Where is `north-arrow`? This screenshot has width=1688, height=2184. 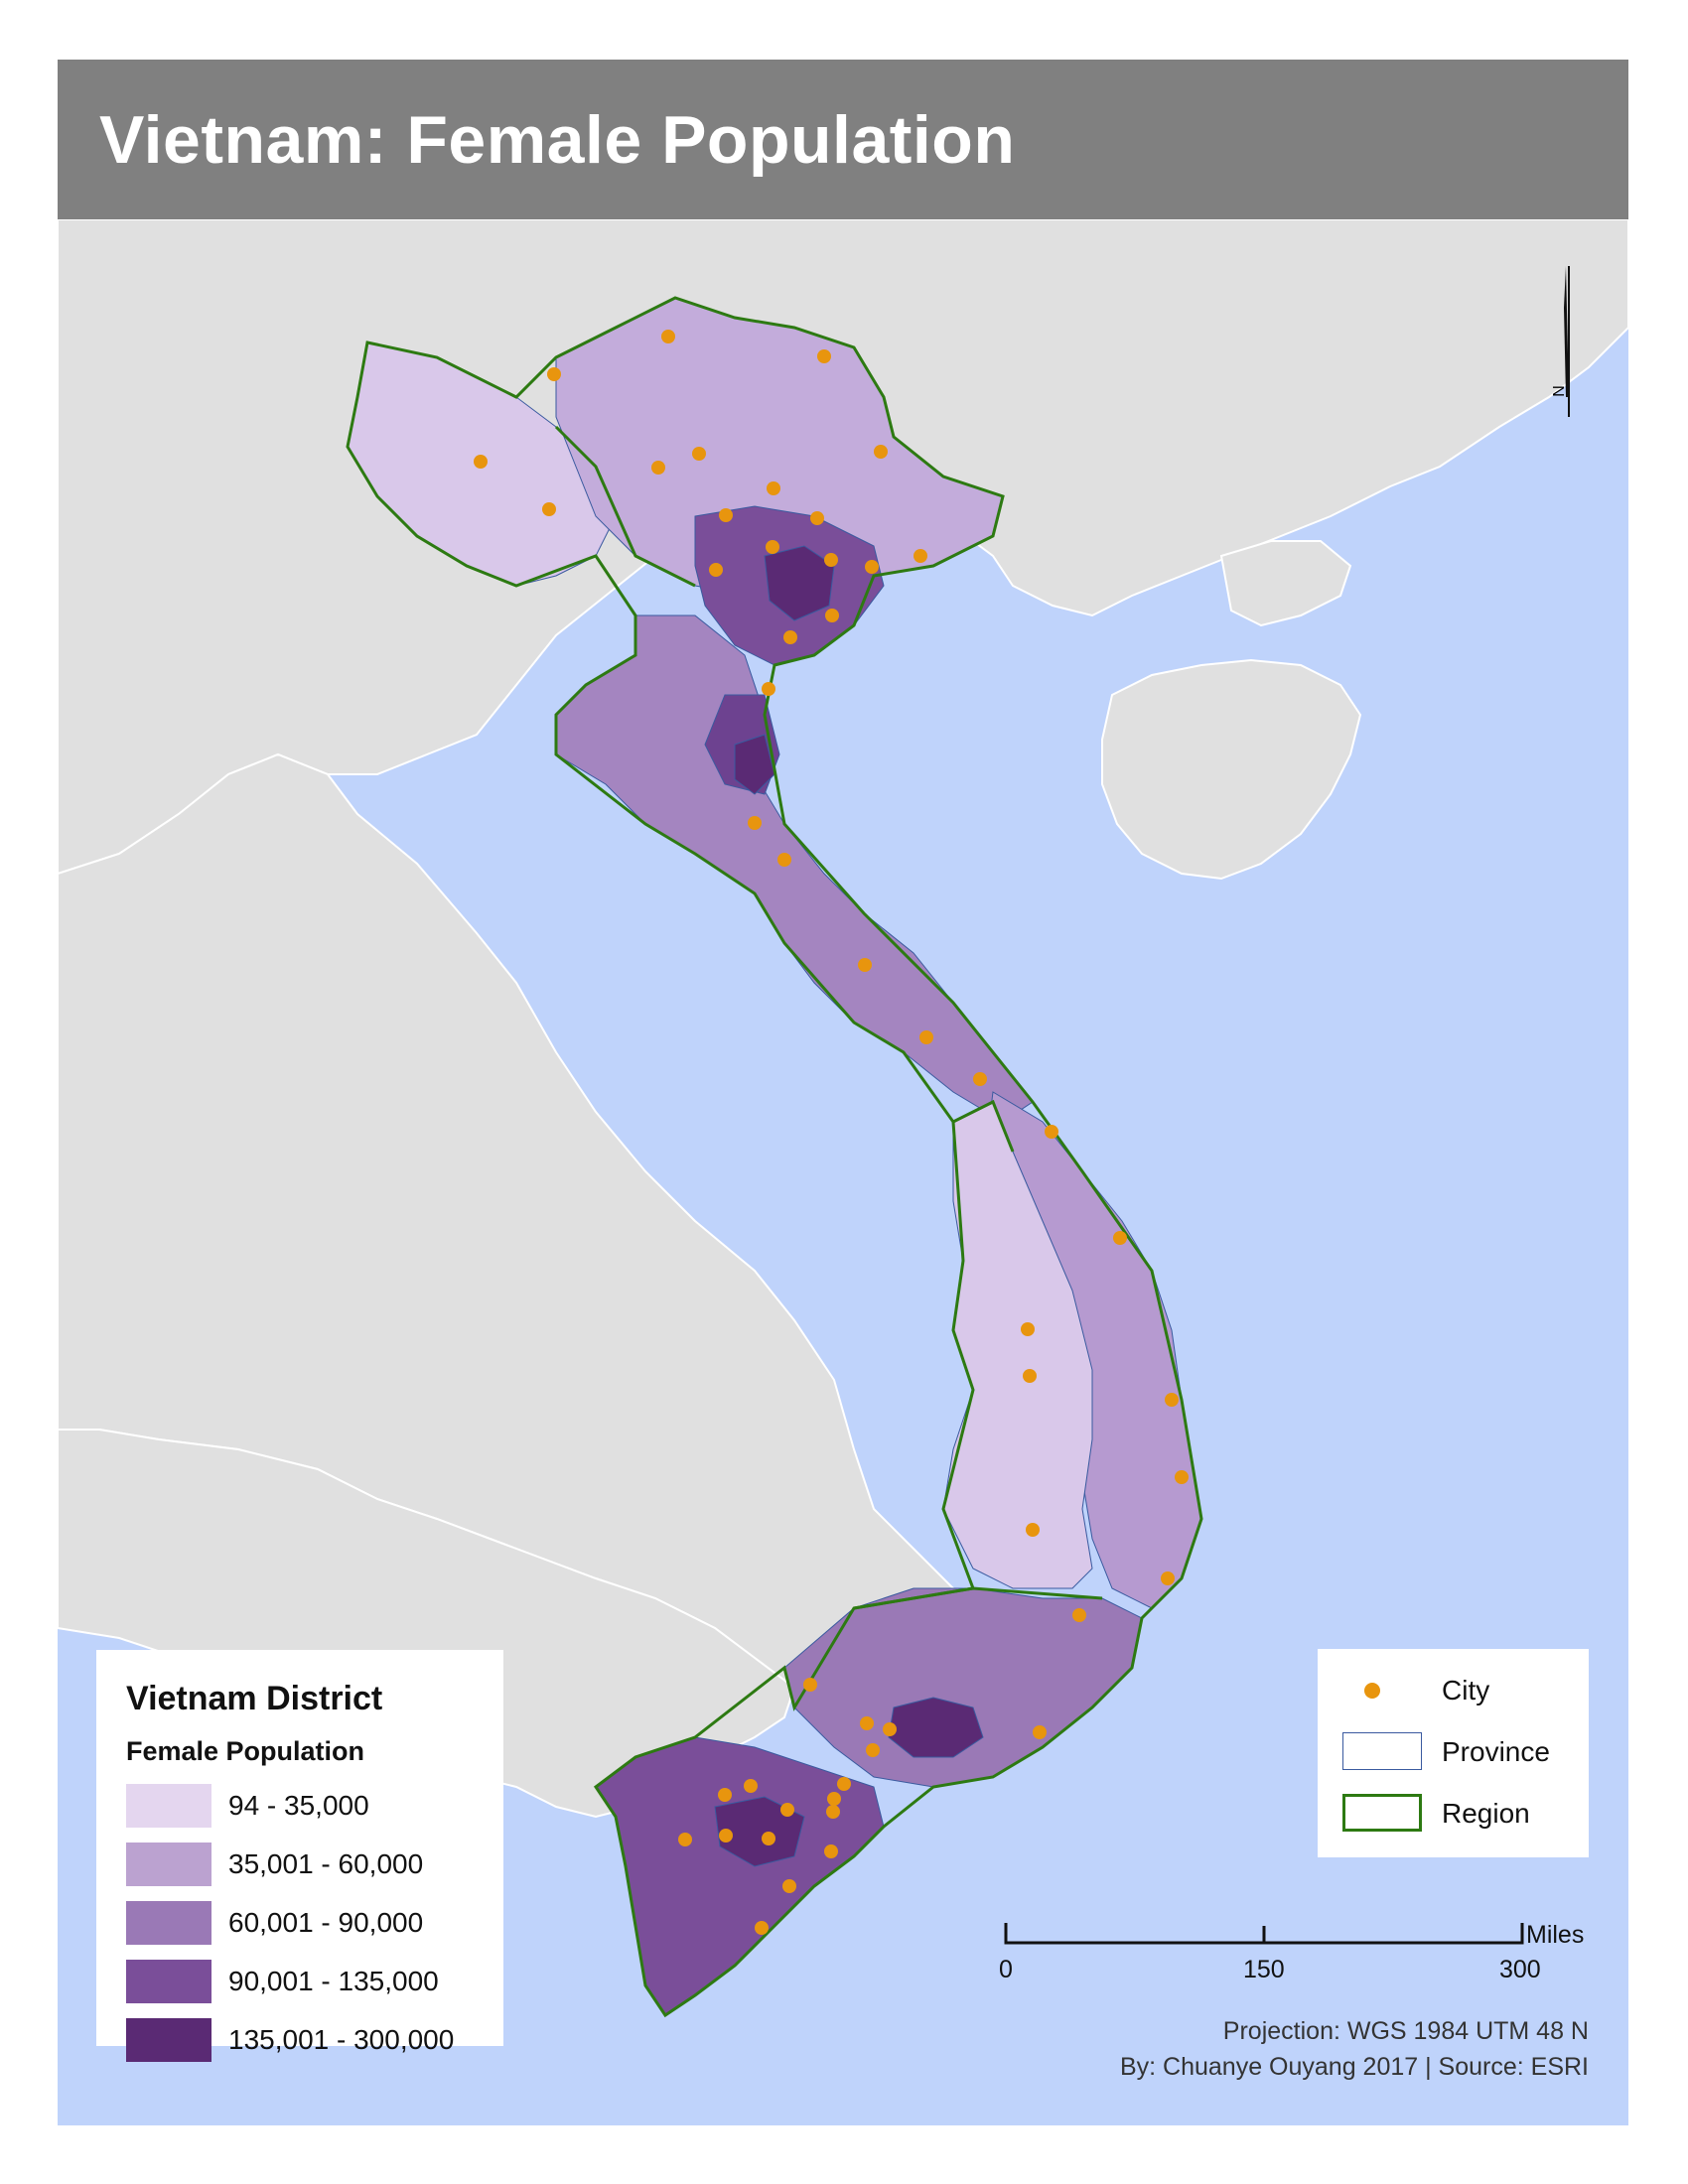
north-arrow is located at coordinates (1567, 341).